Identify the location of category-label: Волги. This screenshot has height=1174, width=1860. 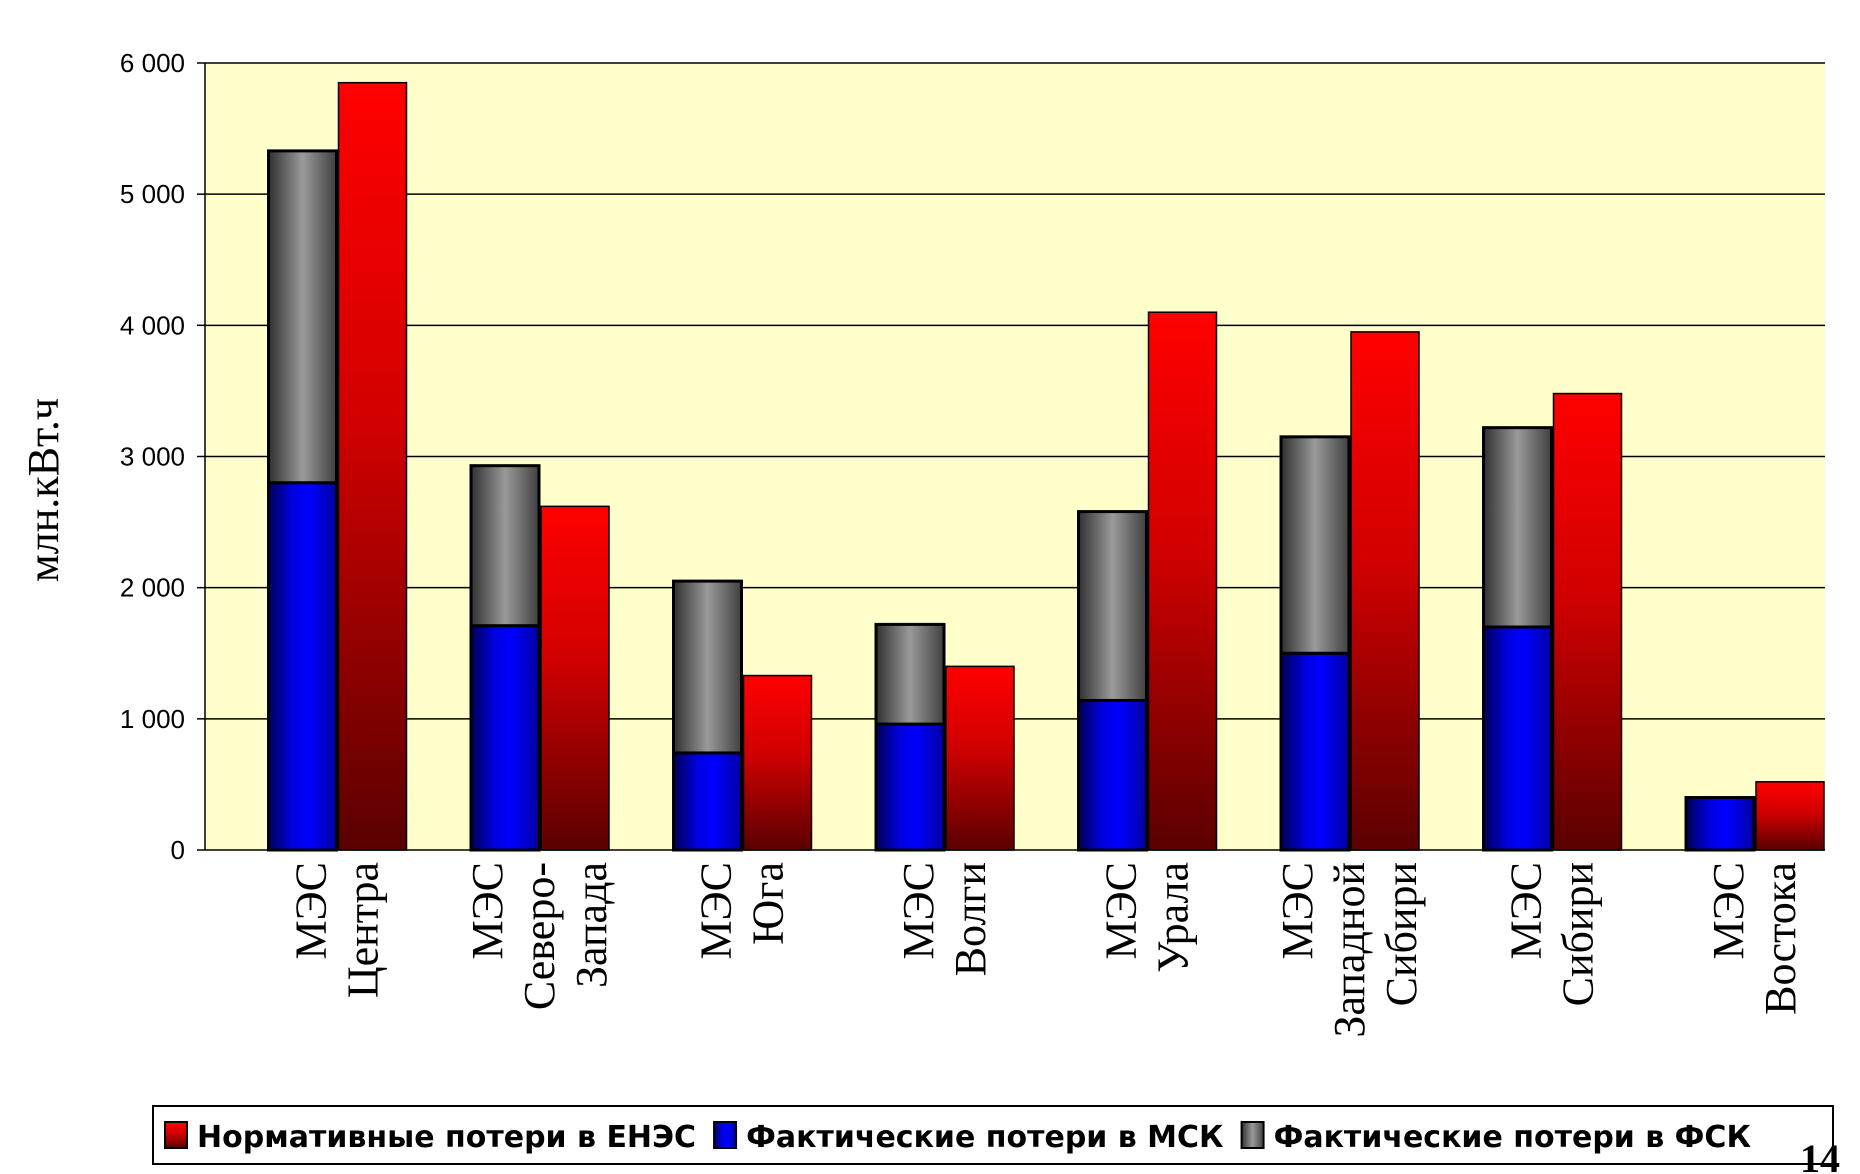
(970, 919).